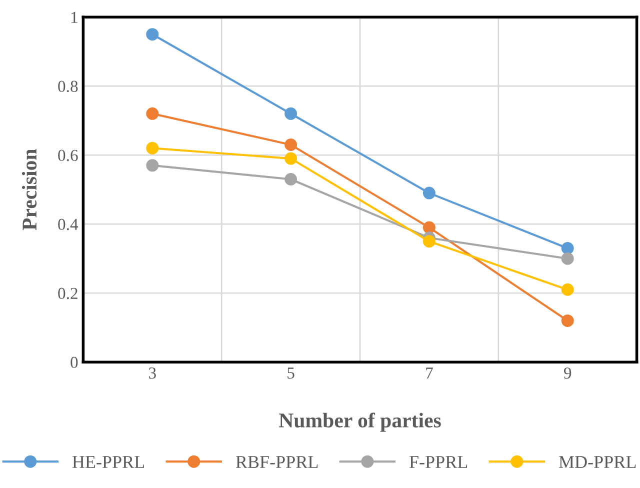 The height and width of the screenshot is (488, 640). Describe the element at coordinates (68, 224) in the screenshot. I see `y-tick-label: 0.4` at that location.